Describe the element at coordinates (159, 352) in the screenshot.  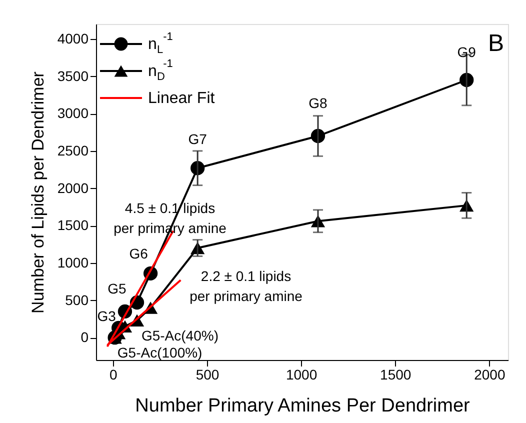
I see `annotation: G5-Ac(100%)` at that location.